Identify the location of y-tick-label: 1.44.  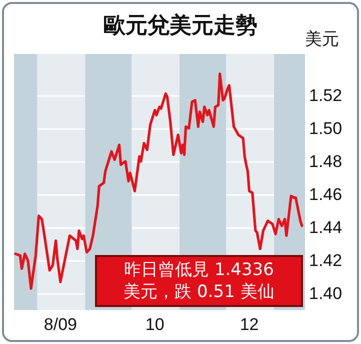
(325, 227).